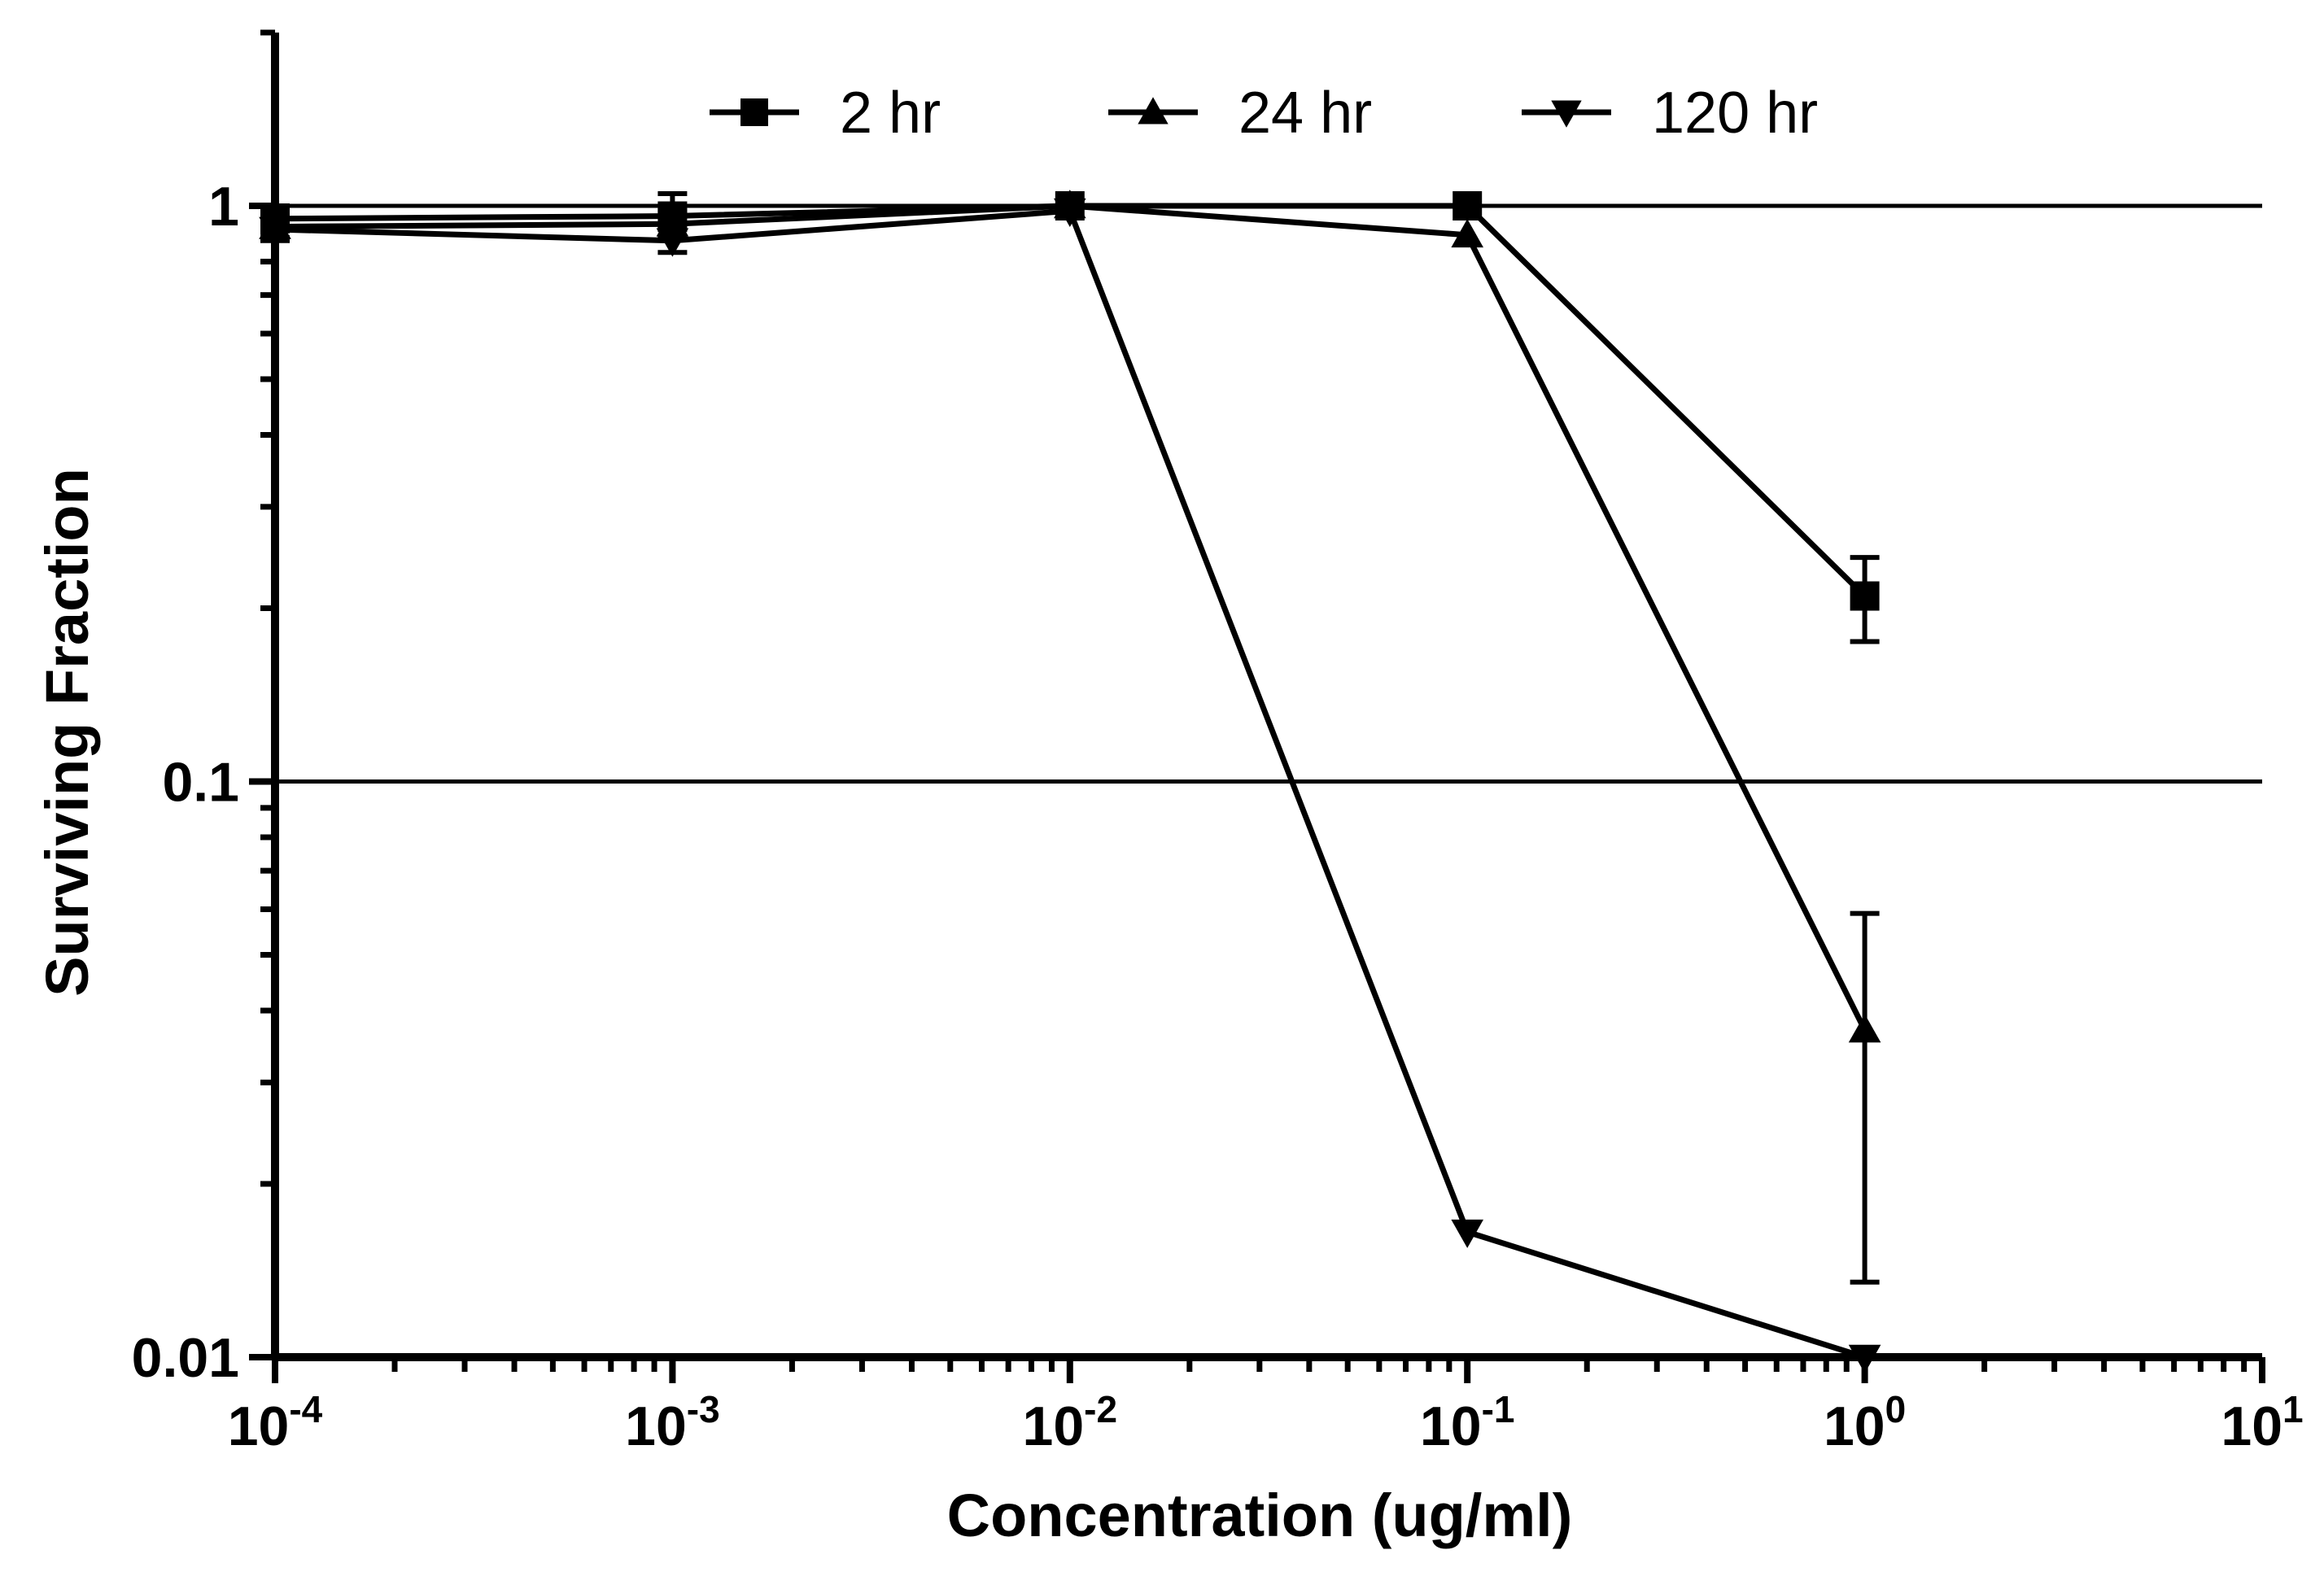  I want to click on legend-item: 24 hr, so click(1240, 113).